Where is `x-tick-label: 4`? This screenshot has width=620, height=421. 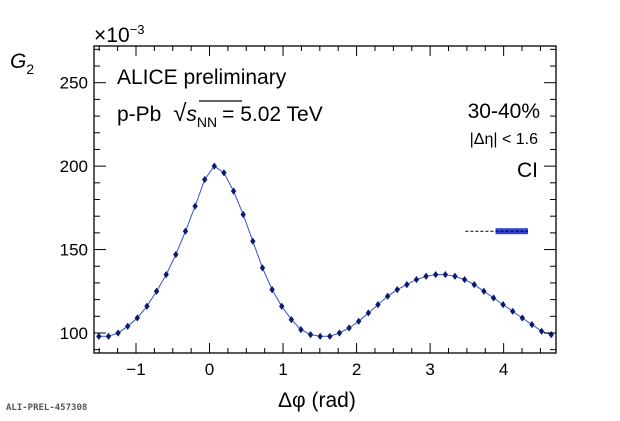 x-tick-label: 4 is located at coordinates (503, 369).